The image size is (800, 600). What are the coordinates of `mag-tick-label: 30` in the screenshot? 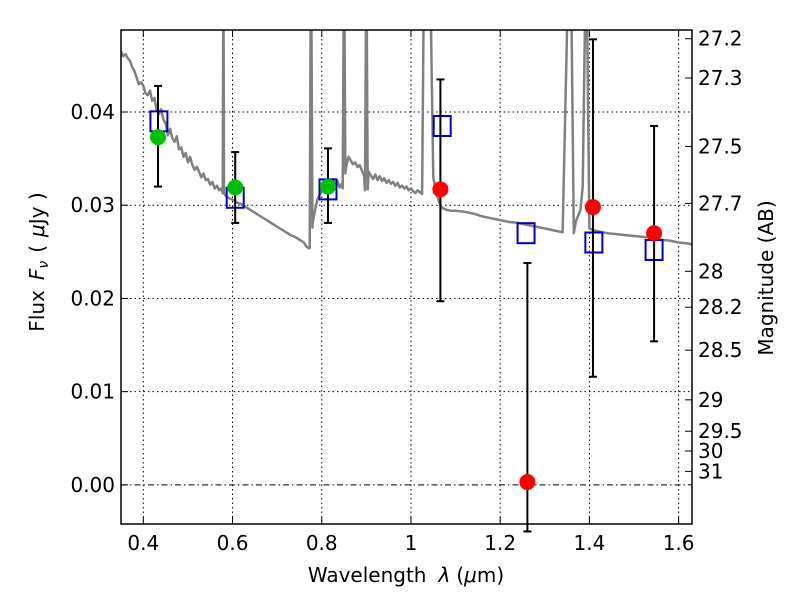 It's located at (710, 451).